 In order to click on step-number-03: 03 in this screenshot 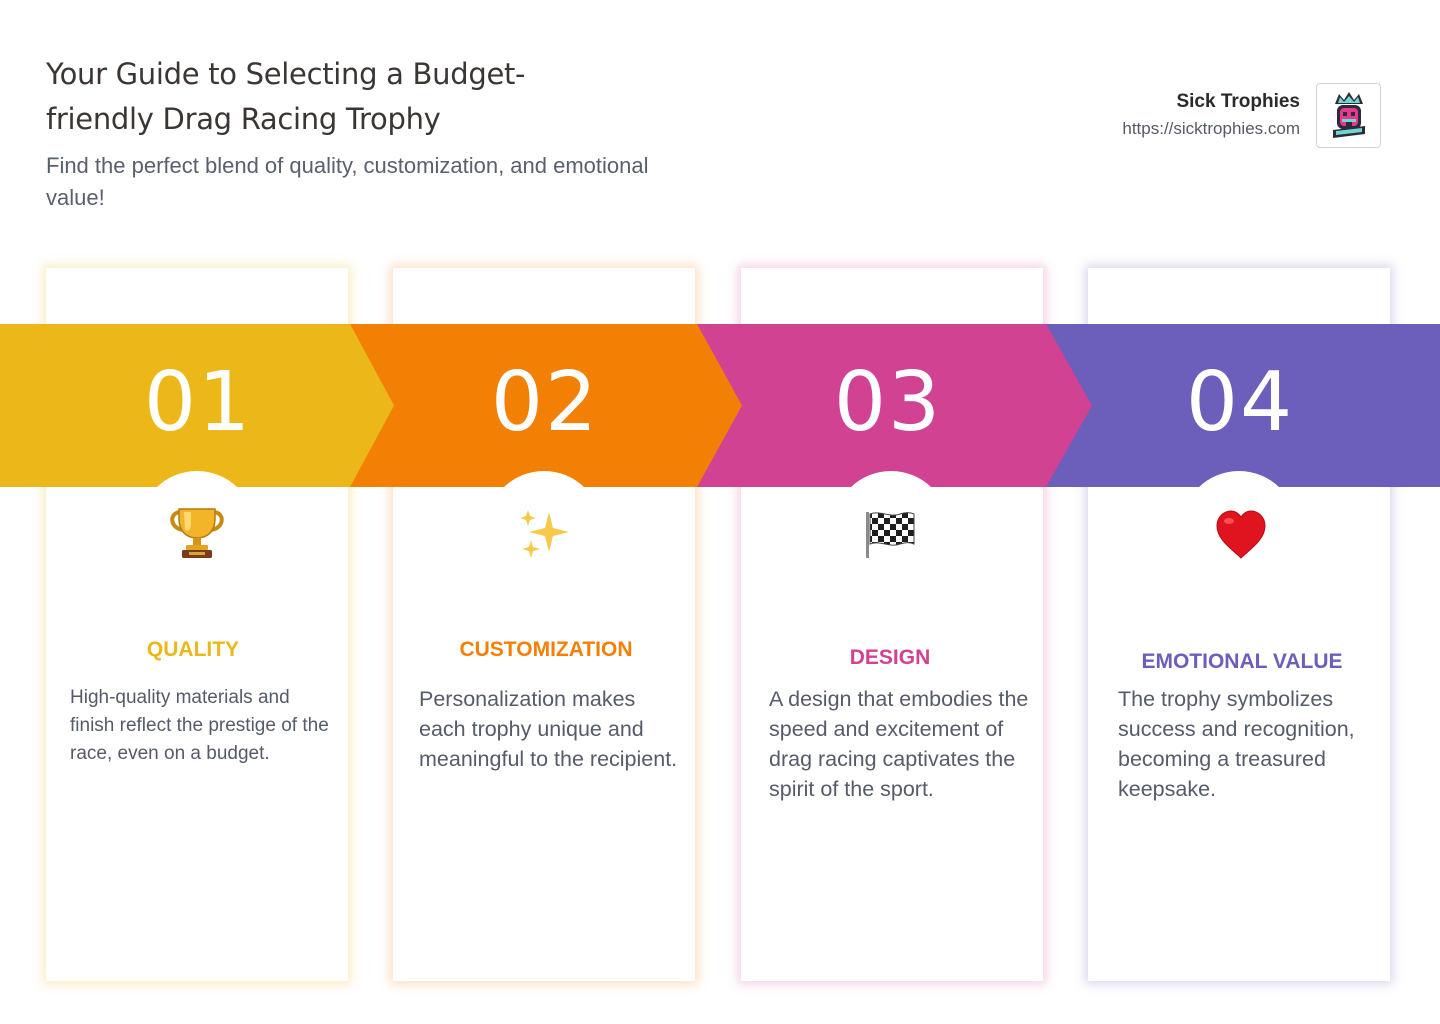, I will do `click(888, 402)`.